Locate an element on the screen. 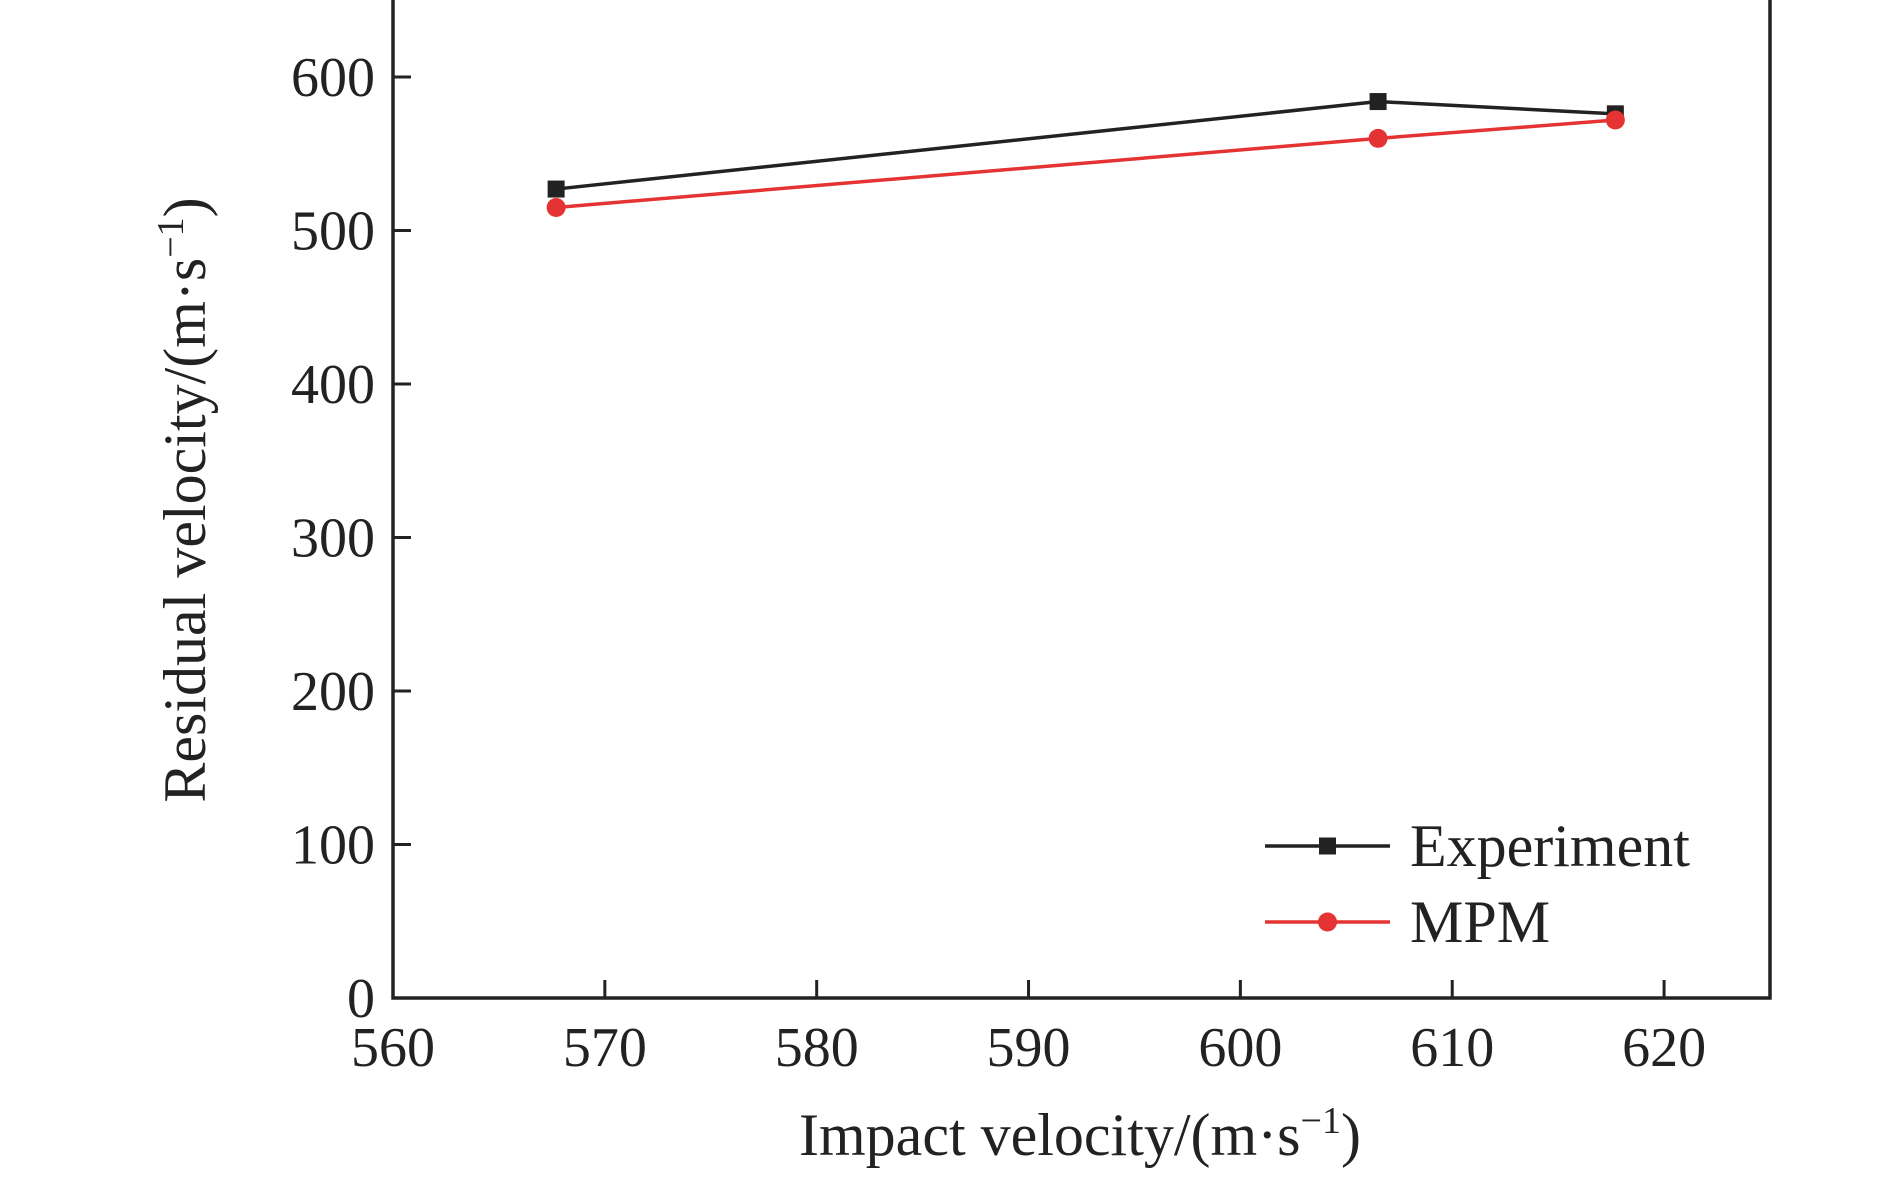 This screenshot has width=1890, height=1182. legend-label: MPM is located at coordinates (1480, 922).